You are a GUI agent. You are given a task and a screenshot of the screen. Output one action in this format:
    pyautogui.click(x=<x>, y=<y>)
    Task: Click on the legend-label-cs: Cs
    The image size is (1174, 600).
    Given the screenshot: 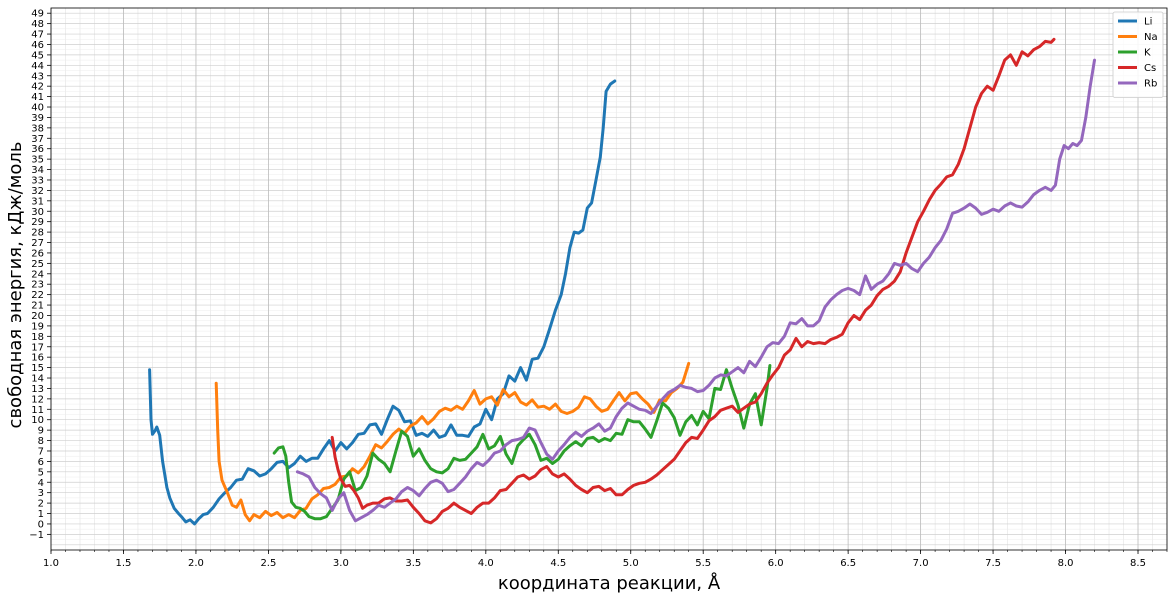 What is the action you would take?
    pyautogui.click(x=1150, y=68)
    